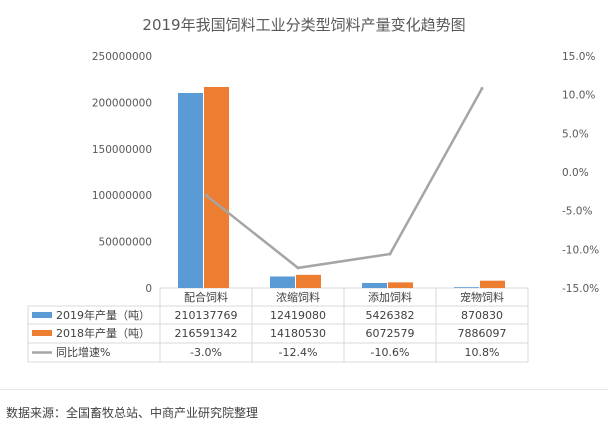  Describe the element at coordinates (122, 57) in the screenshot. I see `y-left-tick-label: 250000000` at that location.